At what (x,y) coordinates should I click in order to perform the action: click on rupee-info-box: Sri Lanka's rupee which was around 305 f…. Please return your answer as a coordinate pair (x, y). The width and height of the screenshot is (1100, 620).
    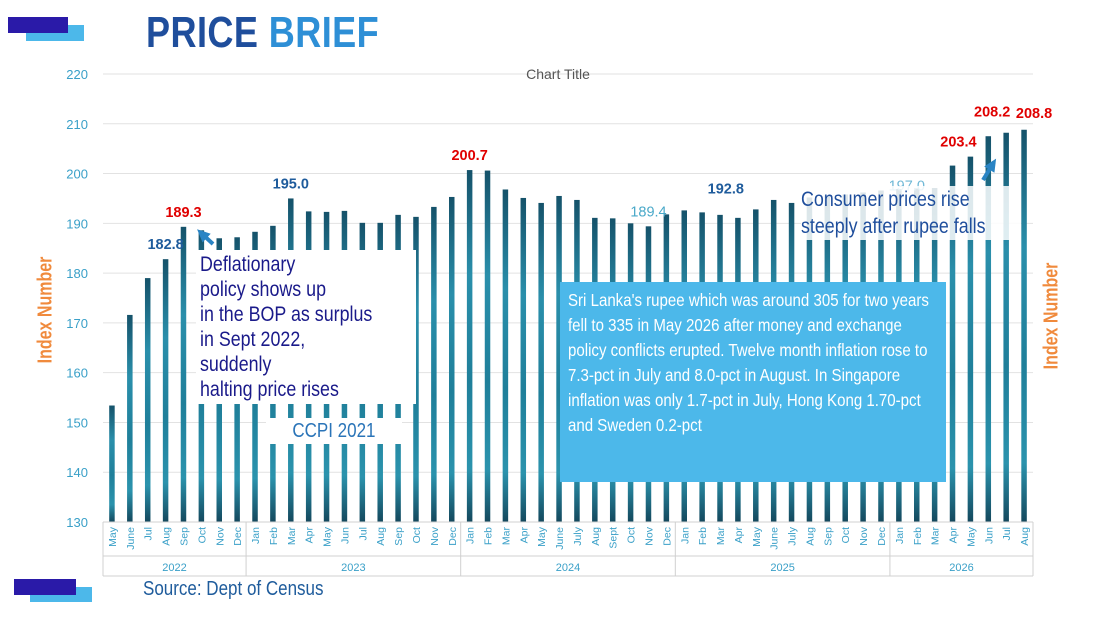
    Looking at the image, I should click on (753, 382).